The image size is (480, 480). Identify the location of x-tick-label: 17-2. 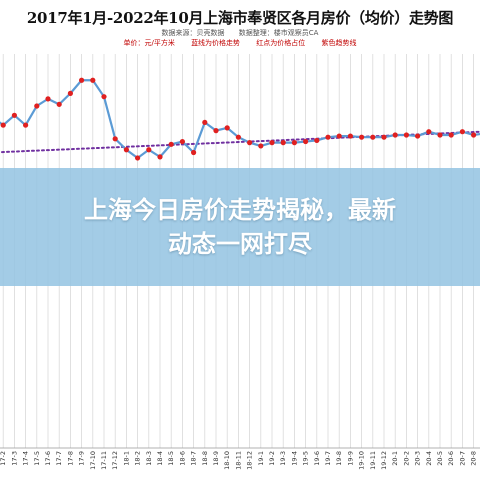
(3, 458).